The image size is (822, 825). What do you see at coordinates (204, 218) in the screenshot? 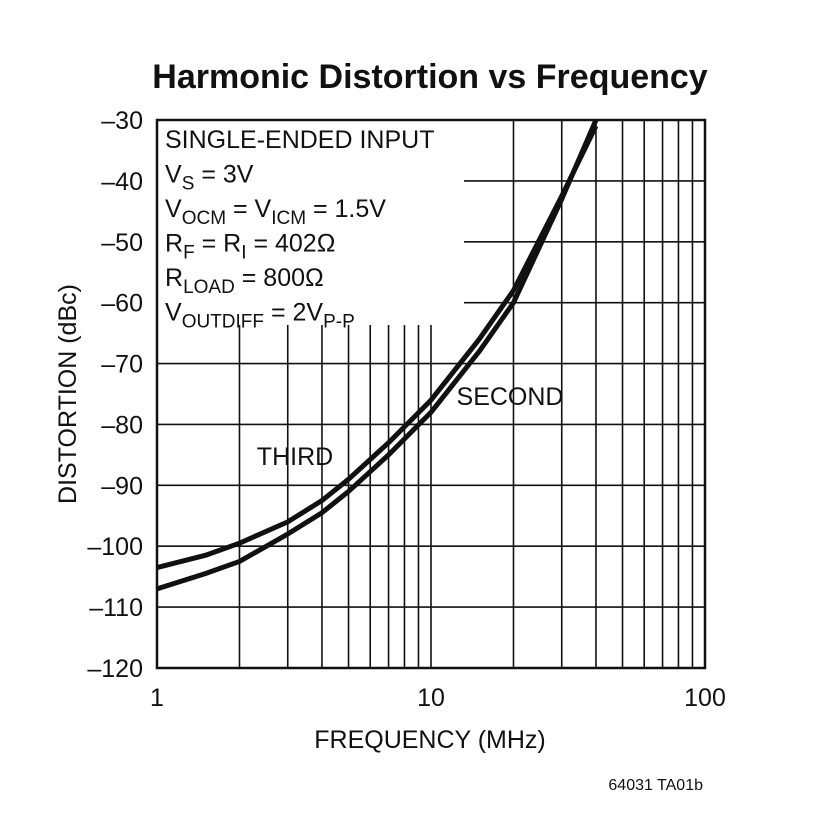
I see `subscript: OCM` at bounding box center [204, 218].